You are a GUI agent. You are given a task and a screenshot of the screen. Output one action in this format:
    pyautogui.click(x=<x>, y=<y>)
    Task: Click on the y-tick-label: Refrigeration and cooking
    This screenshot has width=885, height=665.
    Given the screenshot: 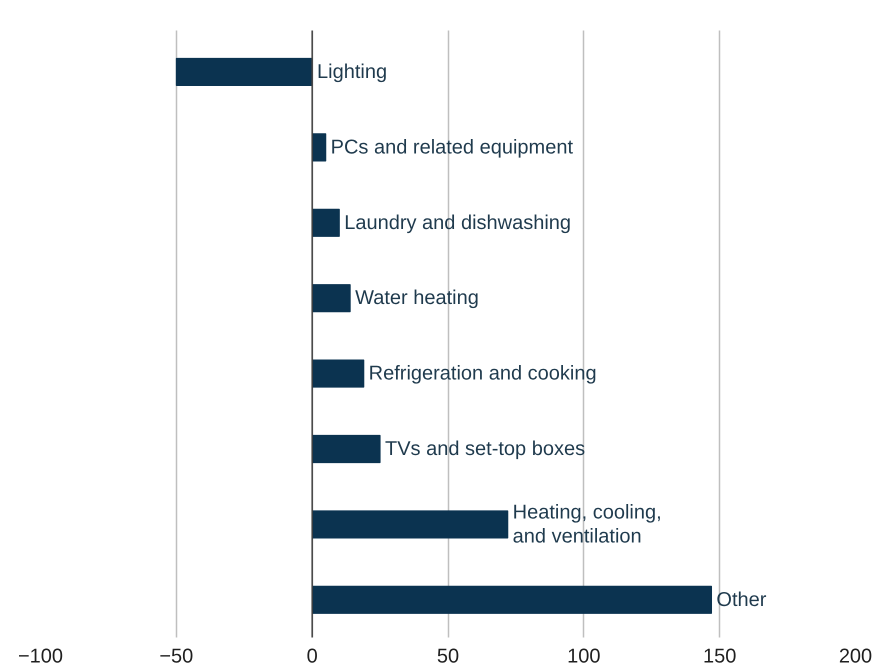 What is the action you would take?
    pyautogui.click(x=482, y=373)
    